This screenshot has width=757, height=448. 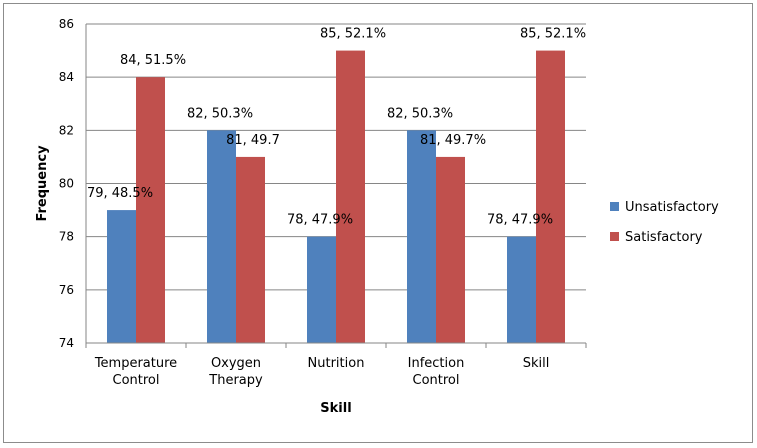 What do you see at coordinates (235, 380) in the screenshot?
I see `x-tick-label: Therapy` at bounding box center [235, 380].